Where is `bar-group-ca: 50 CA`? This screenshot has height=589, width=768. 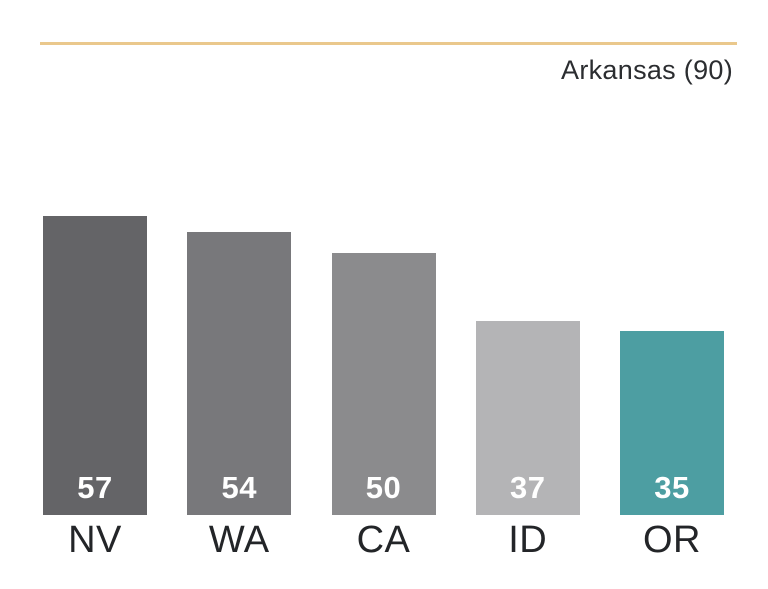 bar-group-ca: 50 CA is located at coordinates (383, 407).